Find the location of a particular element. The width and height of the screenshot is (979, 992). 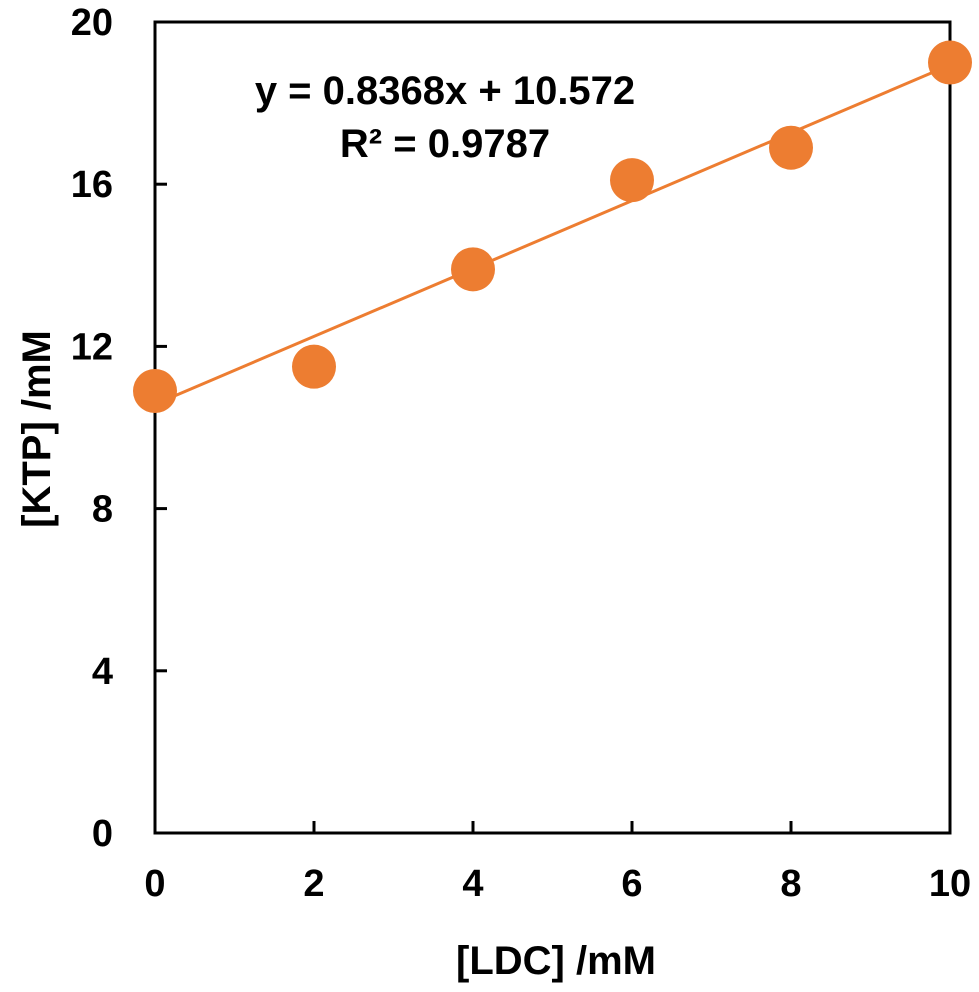

y-tick-label: 4 is located at coordinates (102, 672).